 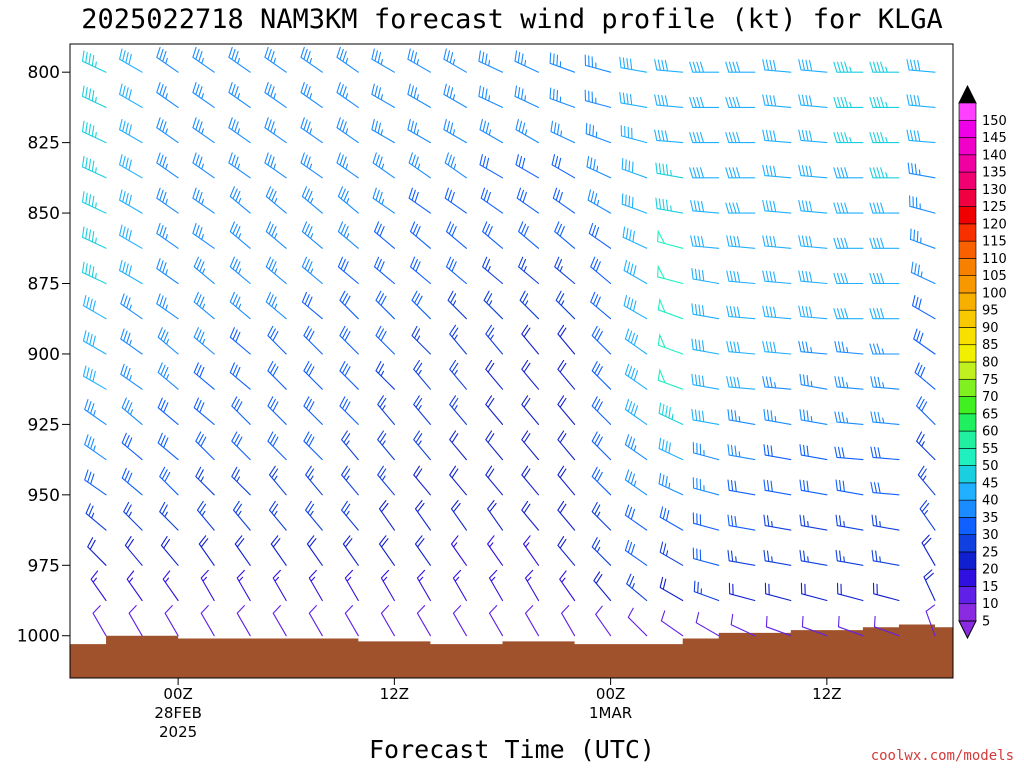 What do you see at coordinates (394, 694) in the screenshot?
I see `x-tick-label: 12Z` at bounding box center [394, 694].